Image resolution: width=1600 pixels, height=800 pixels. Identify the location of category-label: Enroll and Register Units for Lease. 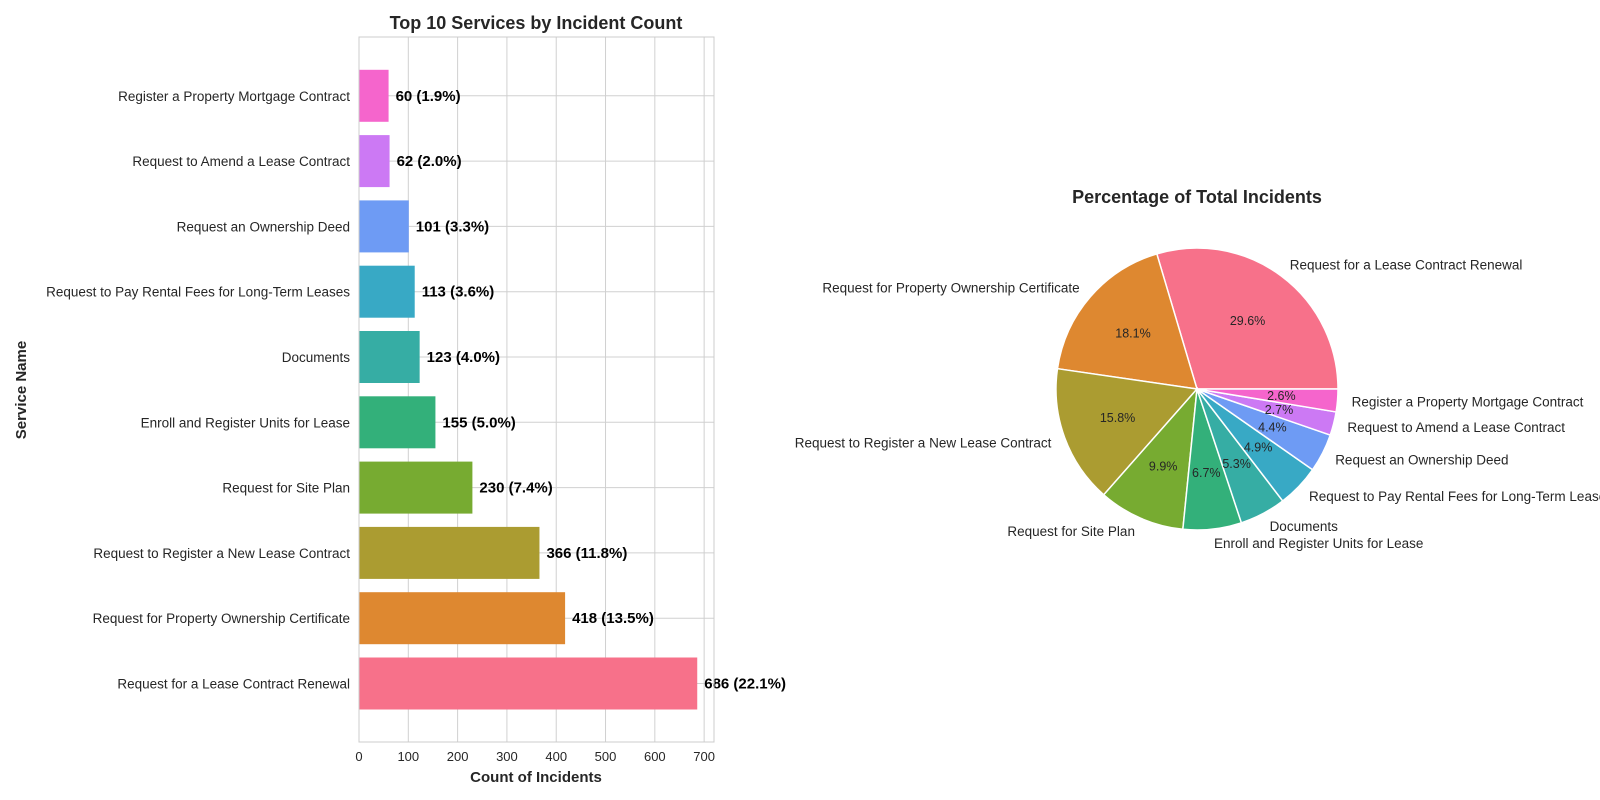
(245, 422).